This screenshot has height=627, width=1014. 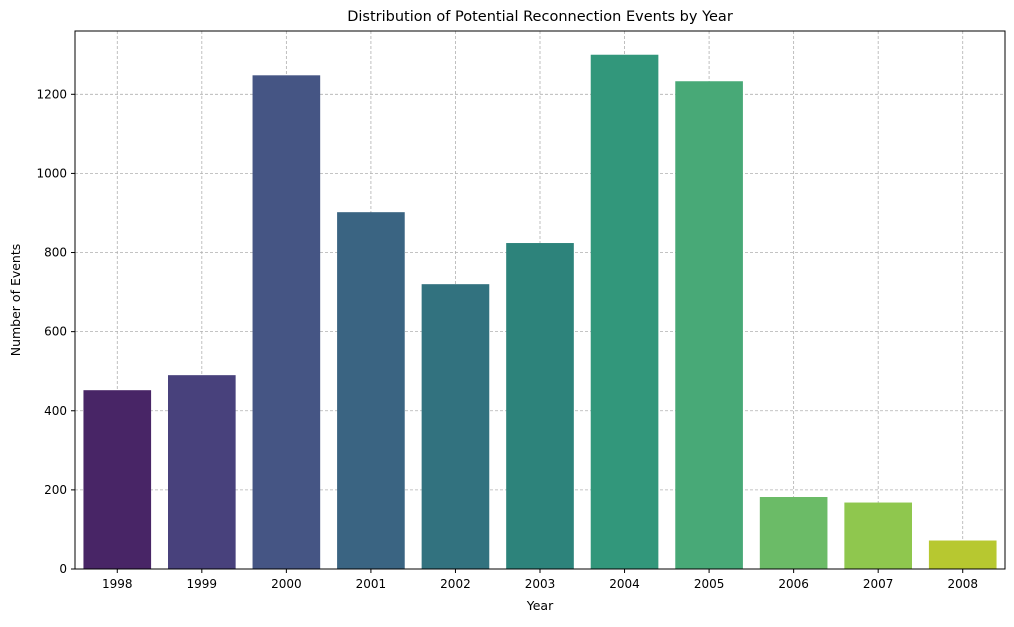 I want to click on y-tick-label: 1200, so click(x=51, y=94).